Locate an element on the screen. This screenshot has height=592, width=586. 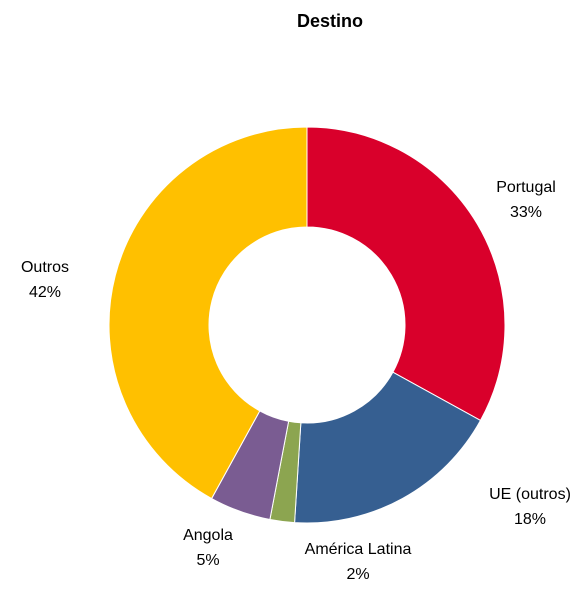
slice-value: 5% is located at coordinates (207, 560).